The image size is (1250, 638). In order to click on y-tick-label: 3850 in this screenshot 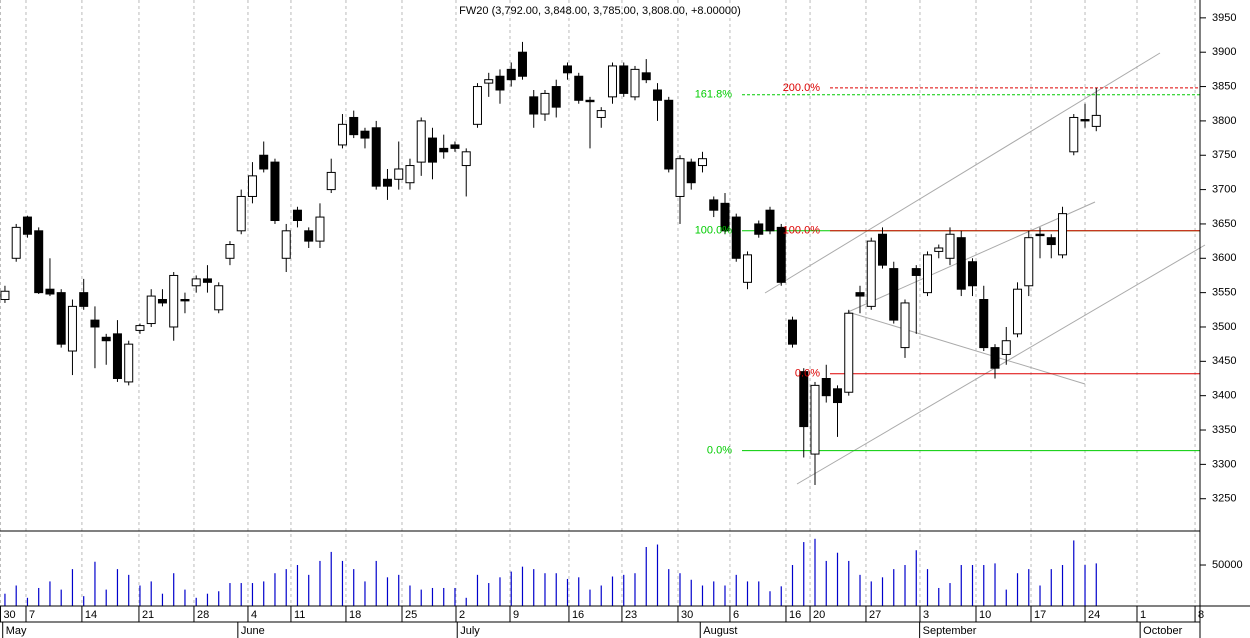, I will do `click(1224, 86)`.